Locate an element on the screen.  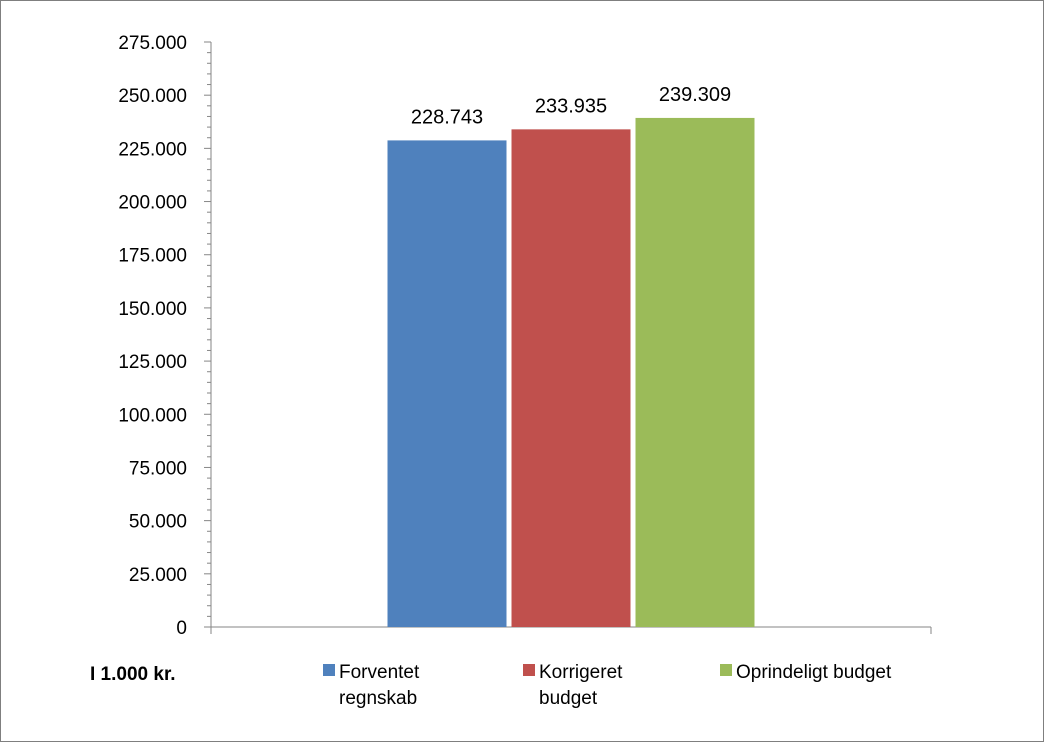
legend-label: Korrigeret is located at coordinates (581, 672).